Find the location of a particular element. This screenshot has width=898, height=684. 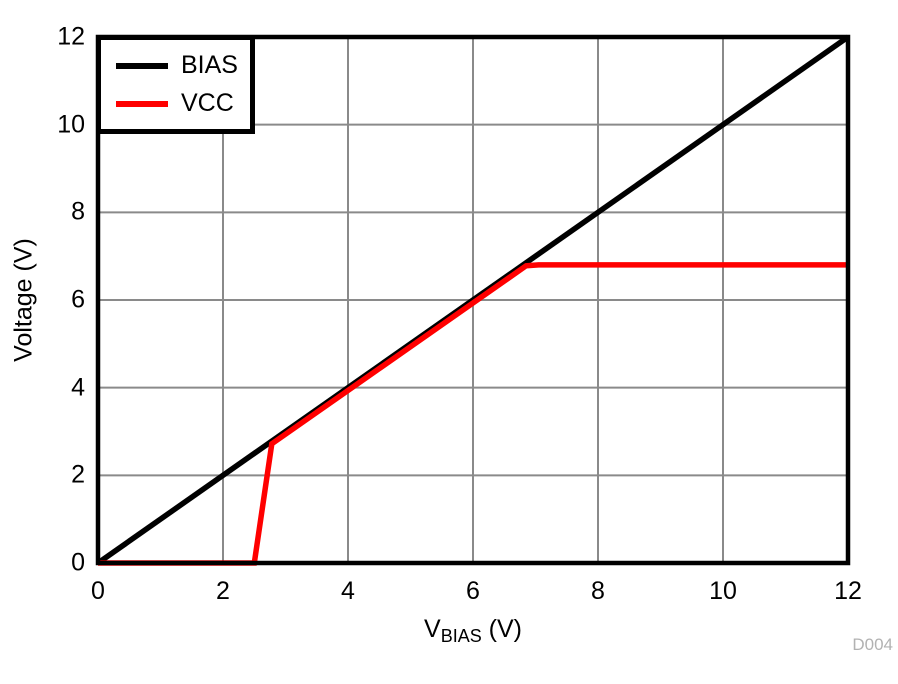

x-tick-label: 0 is located at coordinates (98, 591).